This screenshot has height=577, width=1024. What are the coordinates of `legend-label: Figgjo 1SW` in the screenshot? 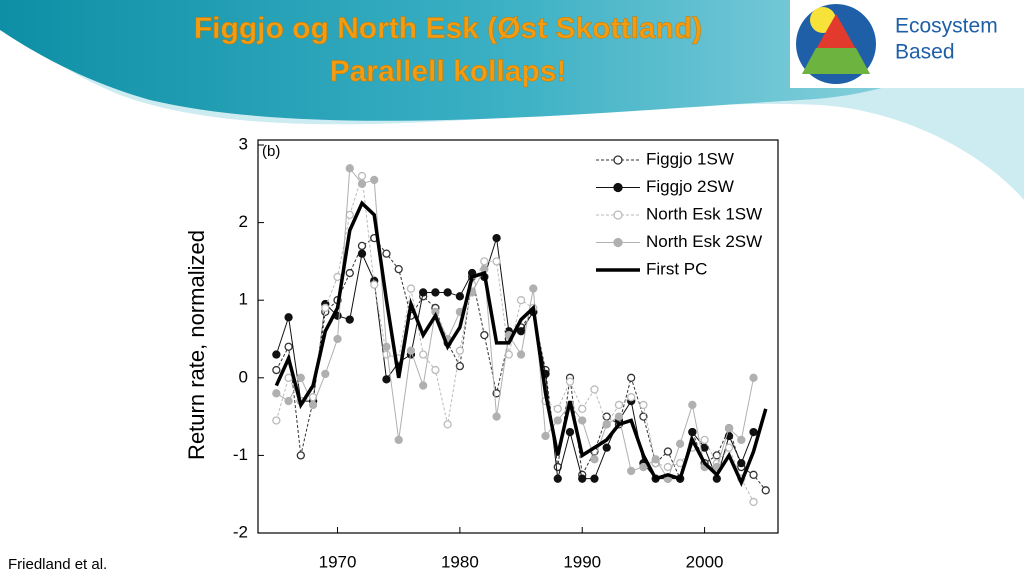 It's located at (690, 158).